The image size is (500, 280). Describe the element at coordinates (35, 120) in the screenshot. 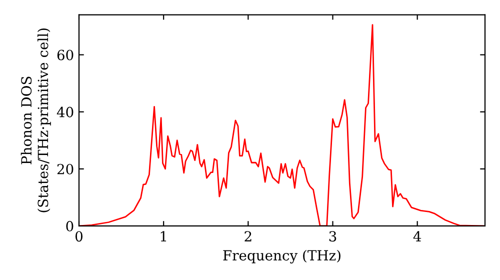

I see `y-axis-title: Phonon DOS (States/THz·primitive cell)` at that location.